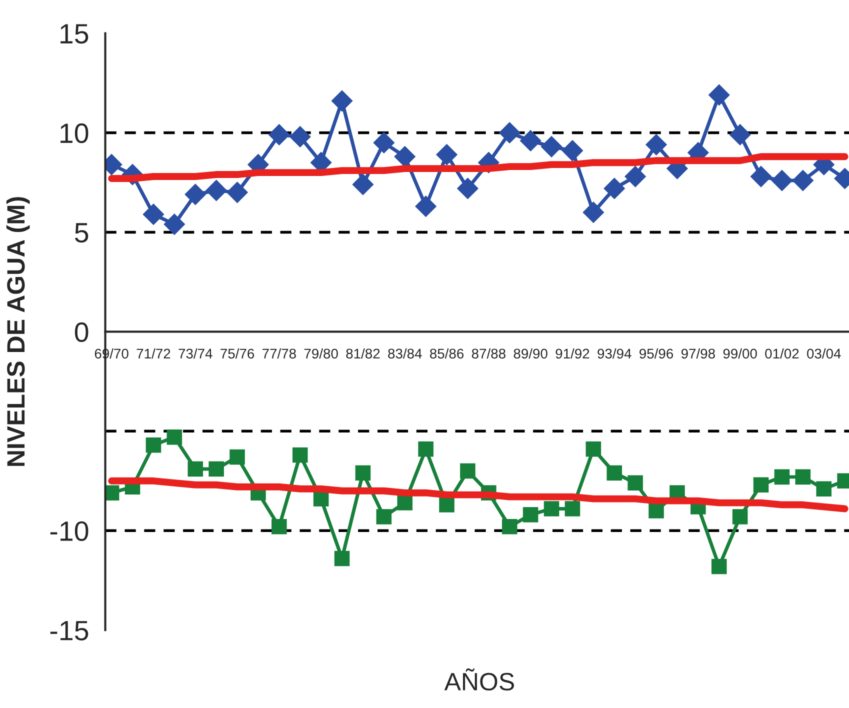 This screenshot has height=708, width=849. What do you see at coordinates (740, 353) in the screenshot?
I see `x-tick-label: 99/00` at bounding box center [740, 353].